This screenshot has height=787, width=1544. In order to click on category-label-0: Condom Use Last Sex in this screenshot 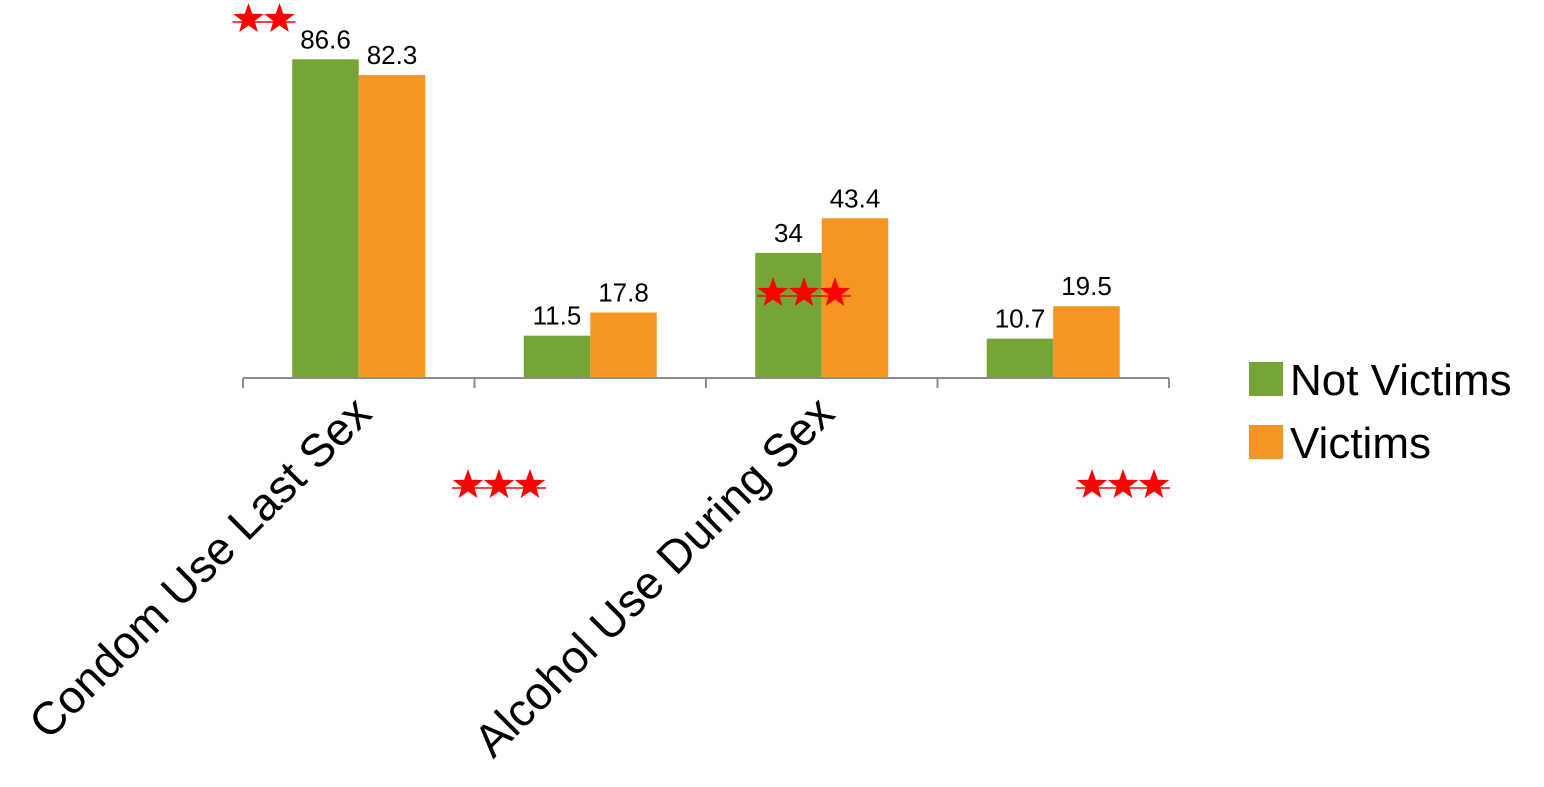, I will do `click(200, 567)`.